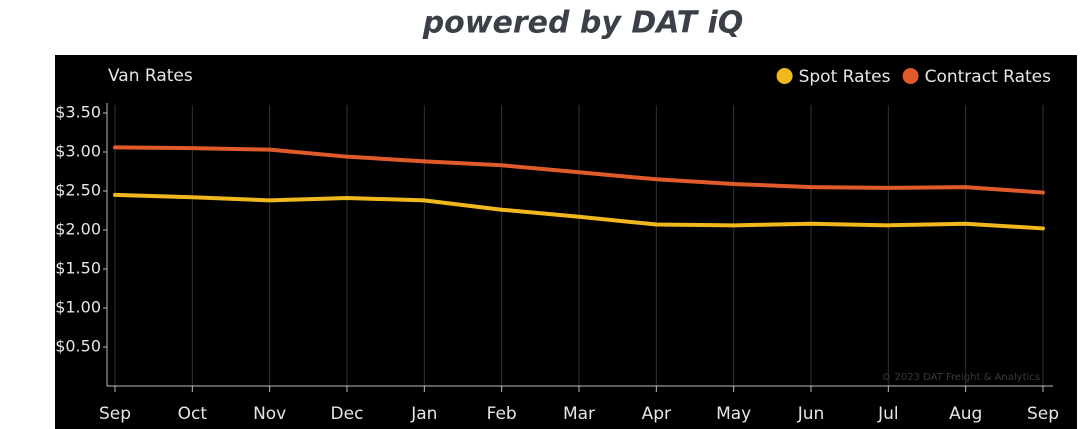  Describe the element at coordinates (78, 268) in the screenshot. I see `y-tick-label: $1.50` at that location.